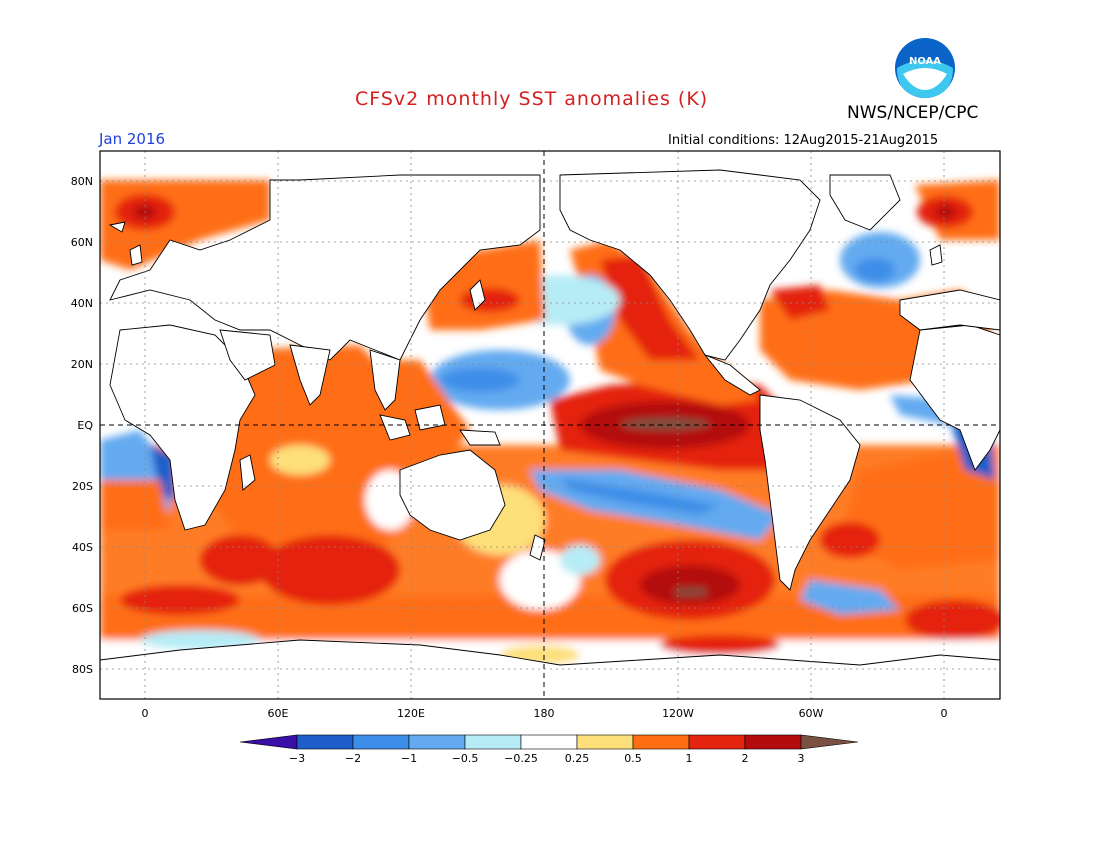 This screenshot has height=850, width=1100. Describe the element at coordinates (268, 742) in the screenshot. I see `colorbar-low-arrow` at that location.